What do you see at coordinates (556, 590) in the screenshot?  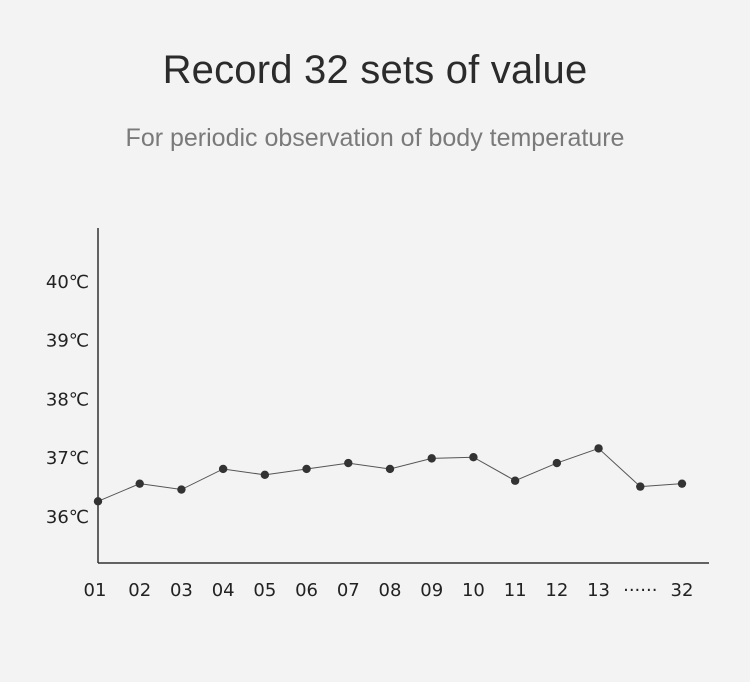 I see `x-tick-label: 12` at bounding box center [556, 590].